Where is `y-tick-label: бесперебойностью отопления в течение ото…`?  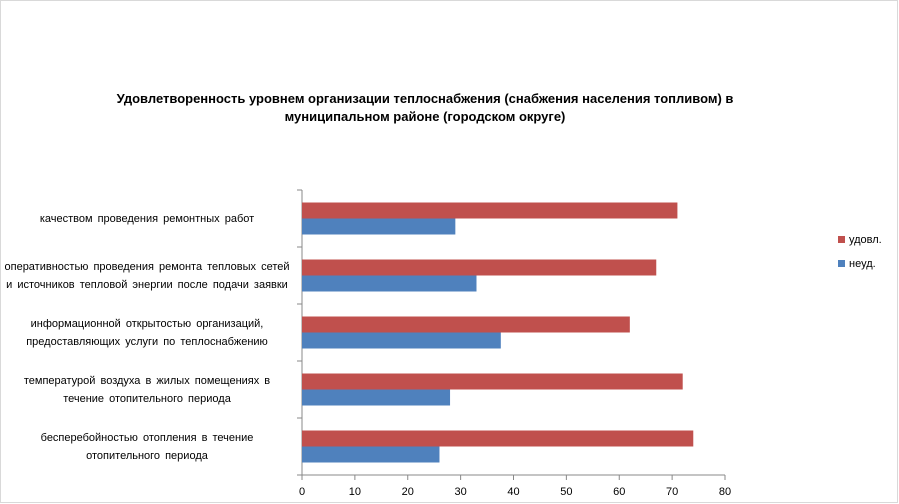
y-tick-label: бесперебойностью отопления в течение ото… is located at coordinates (147, 446).